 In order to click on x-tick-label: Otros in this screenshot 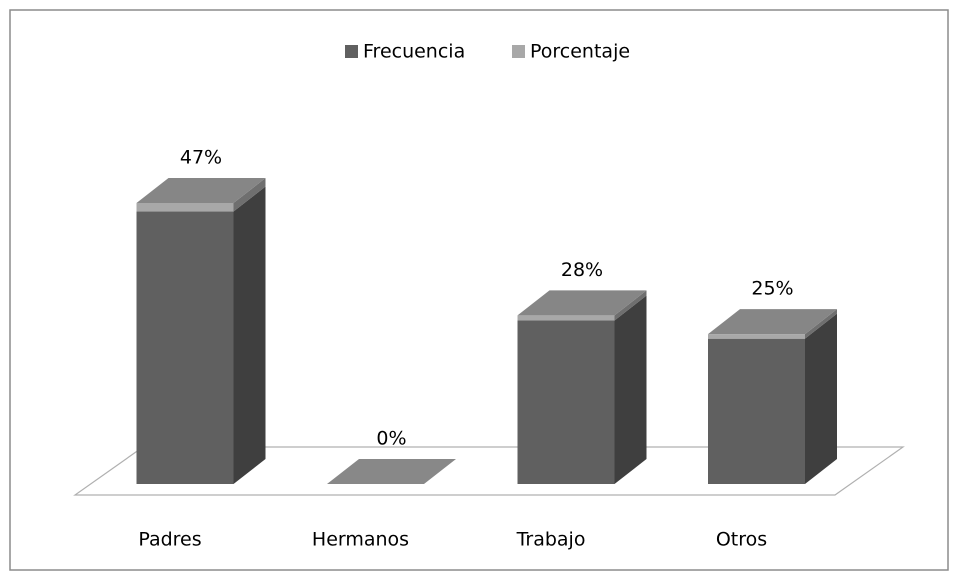, I will do `click(741, 540)`.